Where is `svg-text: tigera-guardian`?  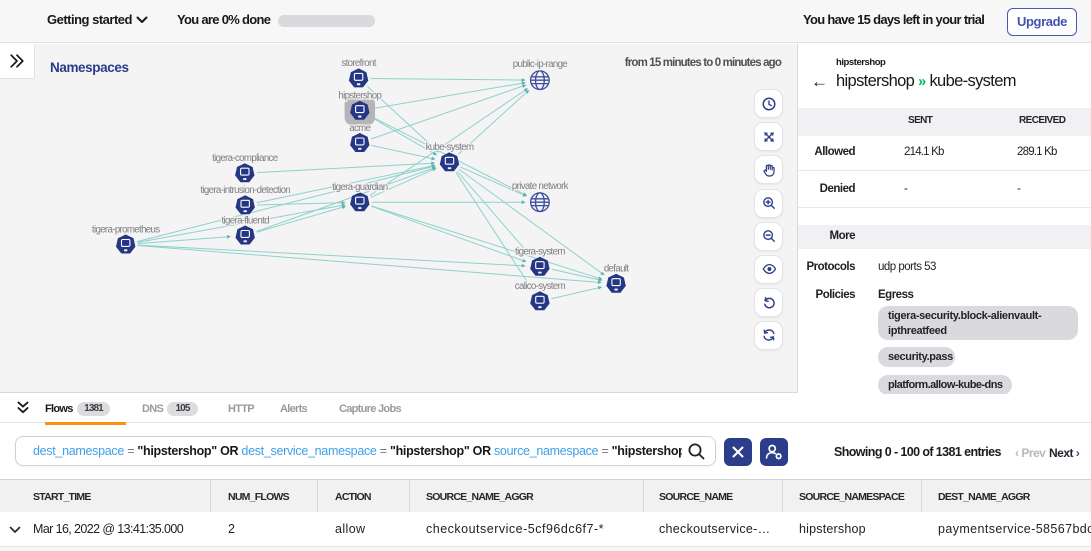
svg-text: tigera-guardian is located at coordinates (360, 187).